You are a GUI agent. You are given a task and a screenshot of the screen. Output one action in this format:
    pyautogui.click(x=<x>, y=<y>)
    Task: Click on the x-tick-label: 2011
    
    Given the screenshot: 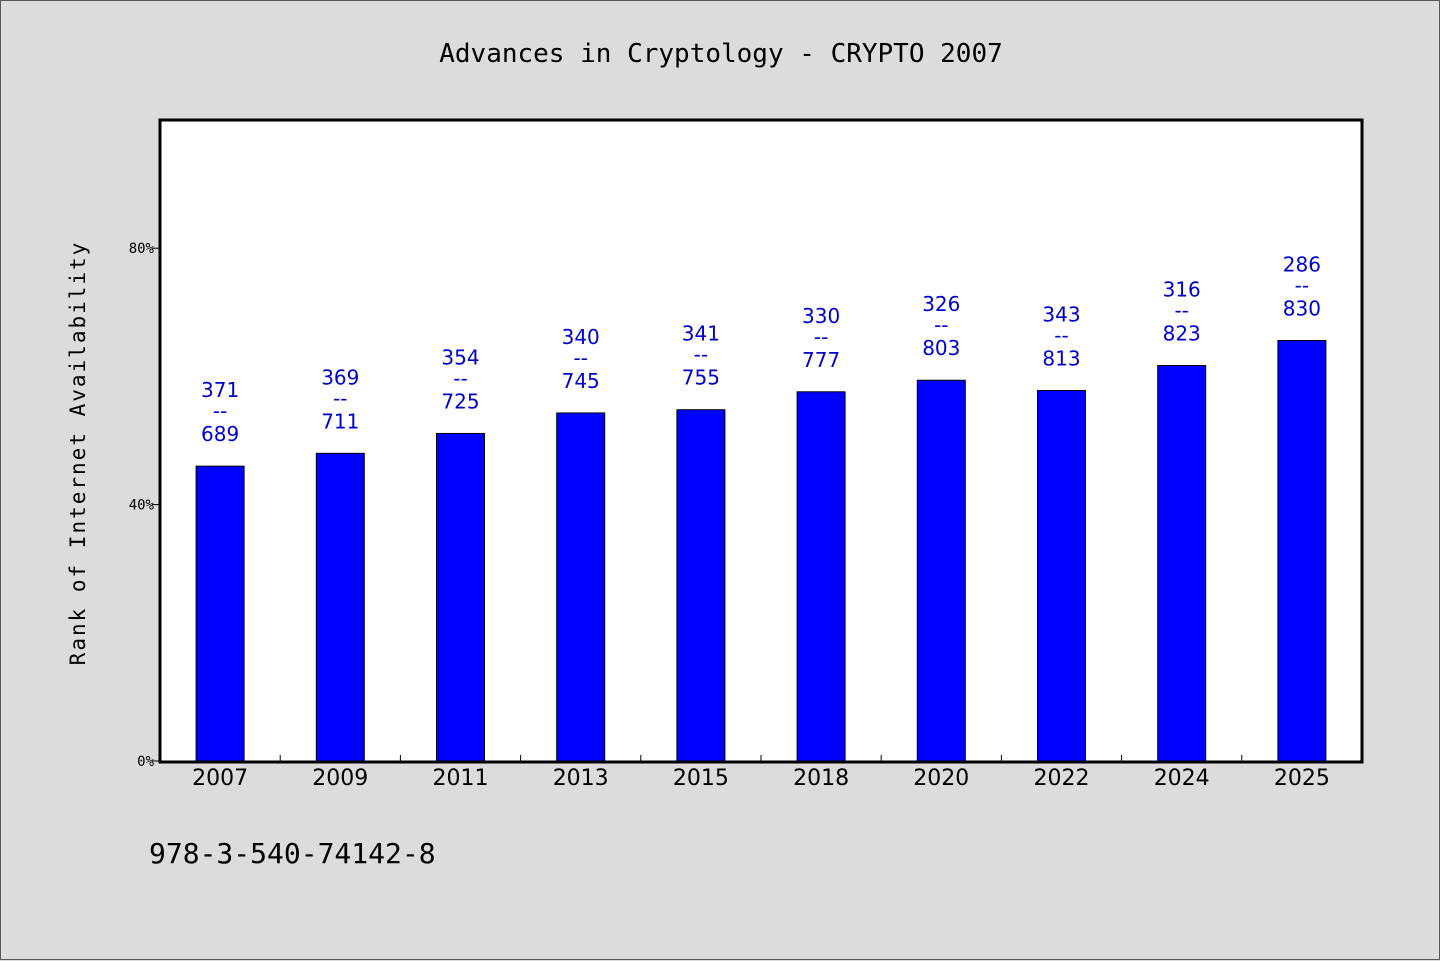 What is the action you would take?
    pyautogui.click(x=461, y=778)
    